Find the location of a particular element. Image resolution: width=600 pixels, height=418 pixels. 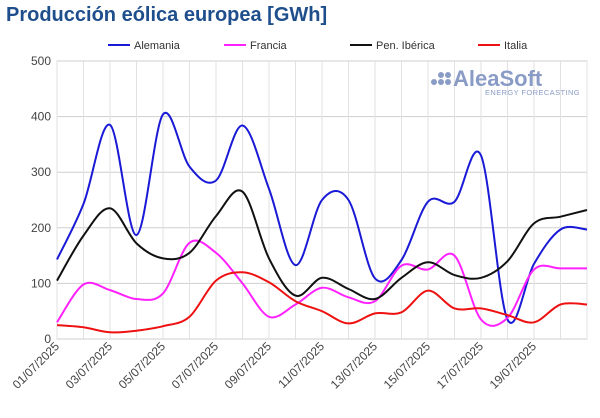

logo-dots-icon is located at coordinates (441, 78).